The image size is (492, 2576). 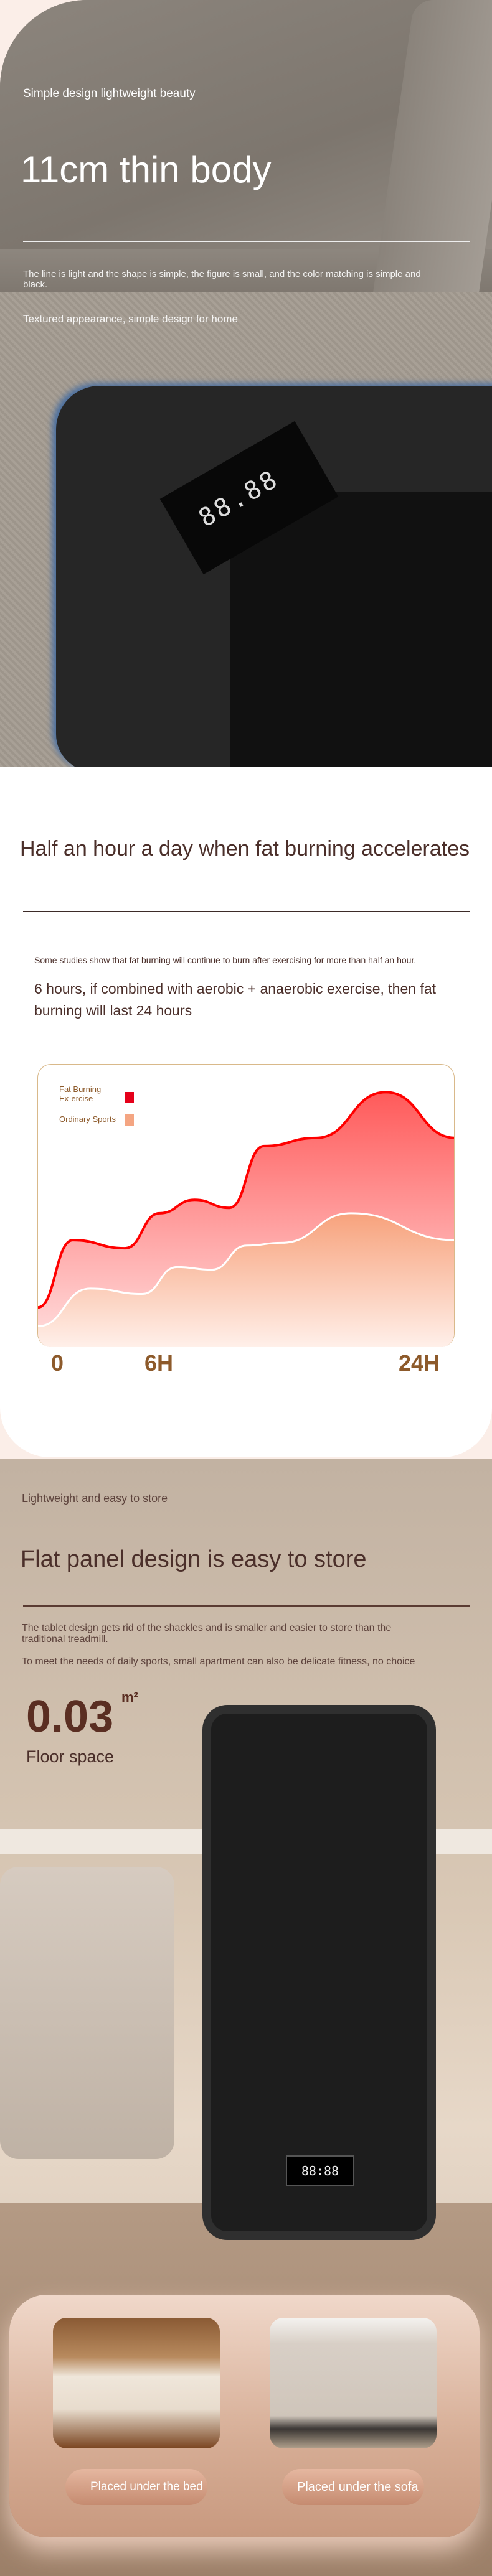 I want to click on display-digits: 88.88, so click(x=239, y=499).